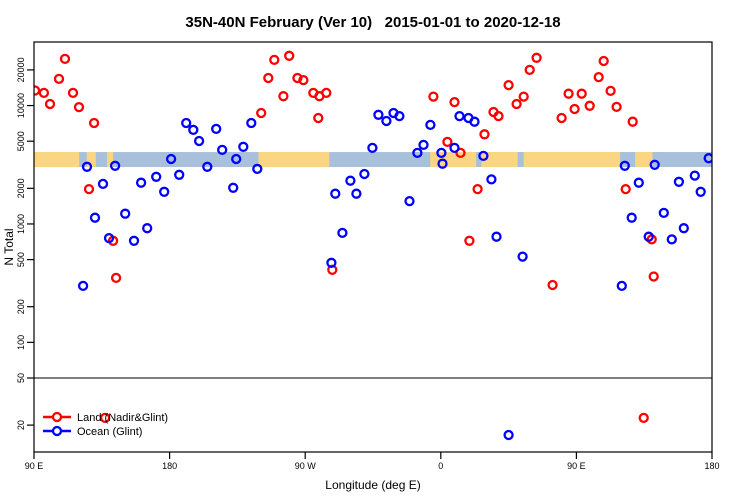 The width and height of the screenshot is (750, 500). What do you see at coordinates (21, 105) in the screenshot?
I see `y-tick-label: 10000` at bounding box center [21, 105].